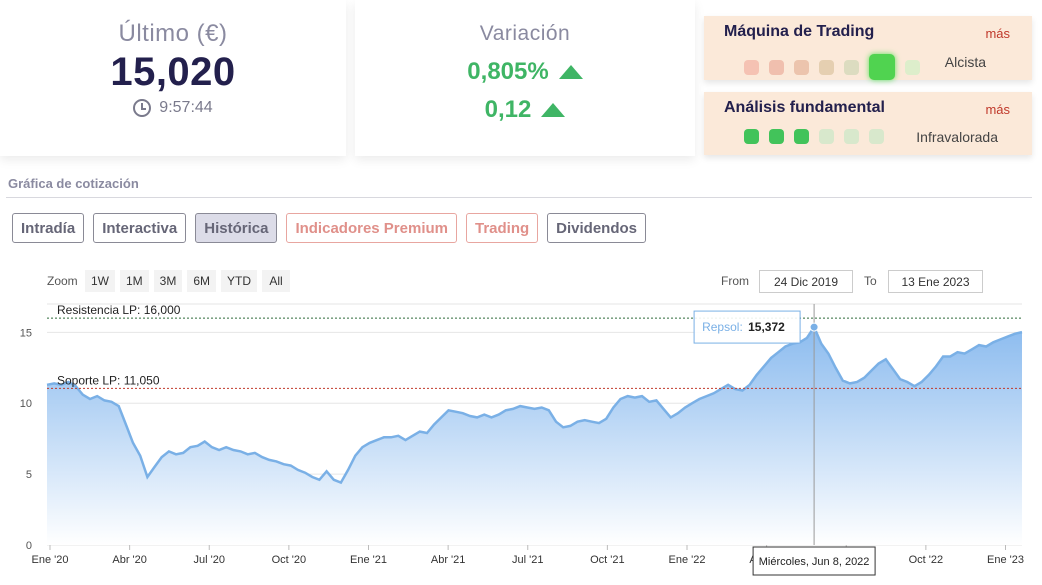  I want to click on variation-percent: 0,805%, so click(508, 71).